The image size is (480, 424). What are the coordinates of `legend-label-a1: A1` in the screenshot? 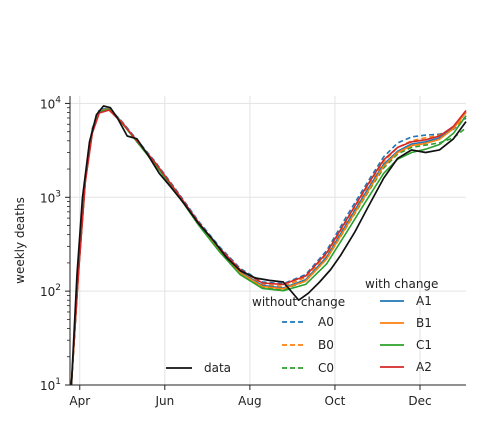 It's located at (424, 301).